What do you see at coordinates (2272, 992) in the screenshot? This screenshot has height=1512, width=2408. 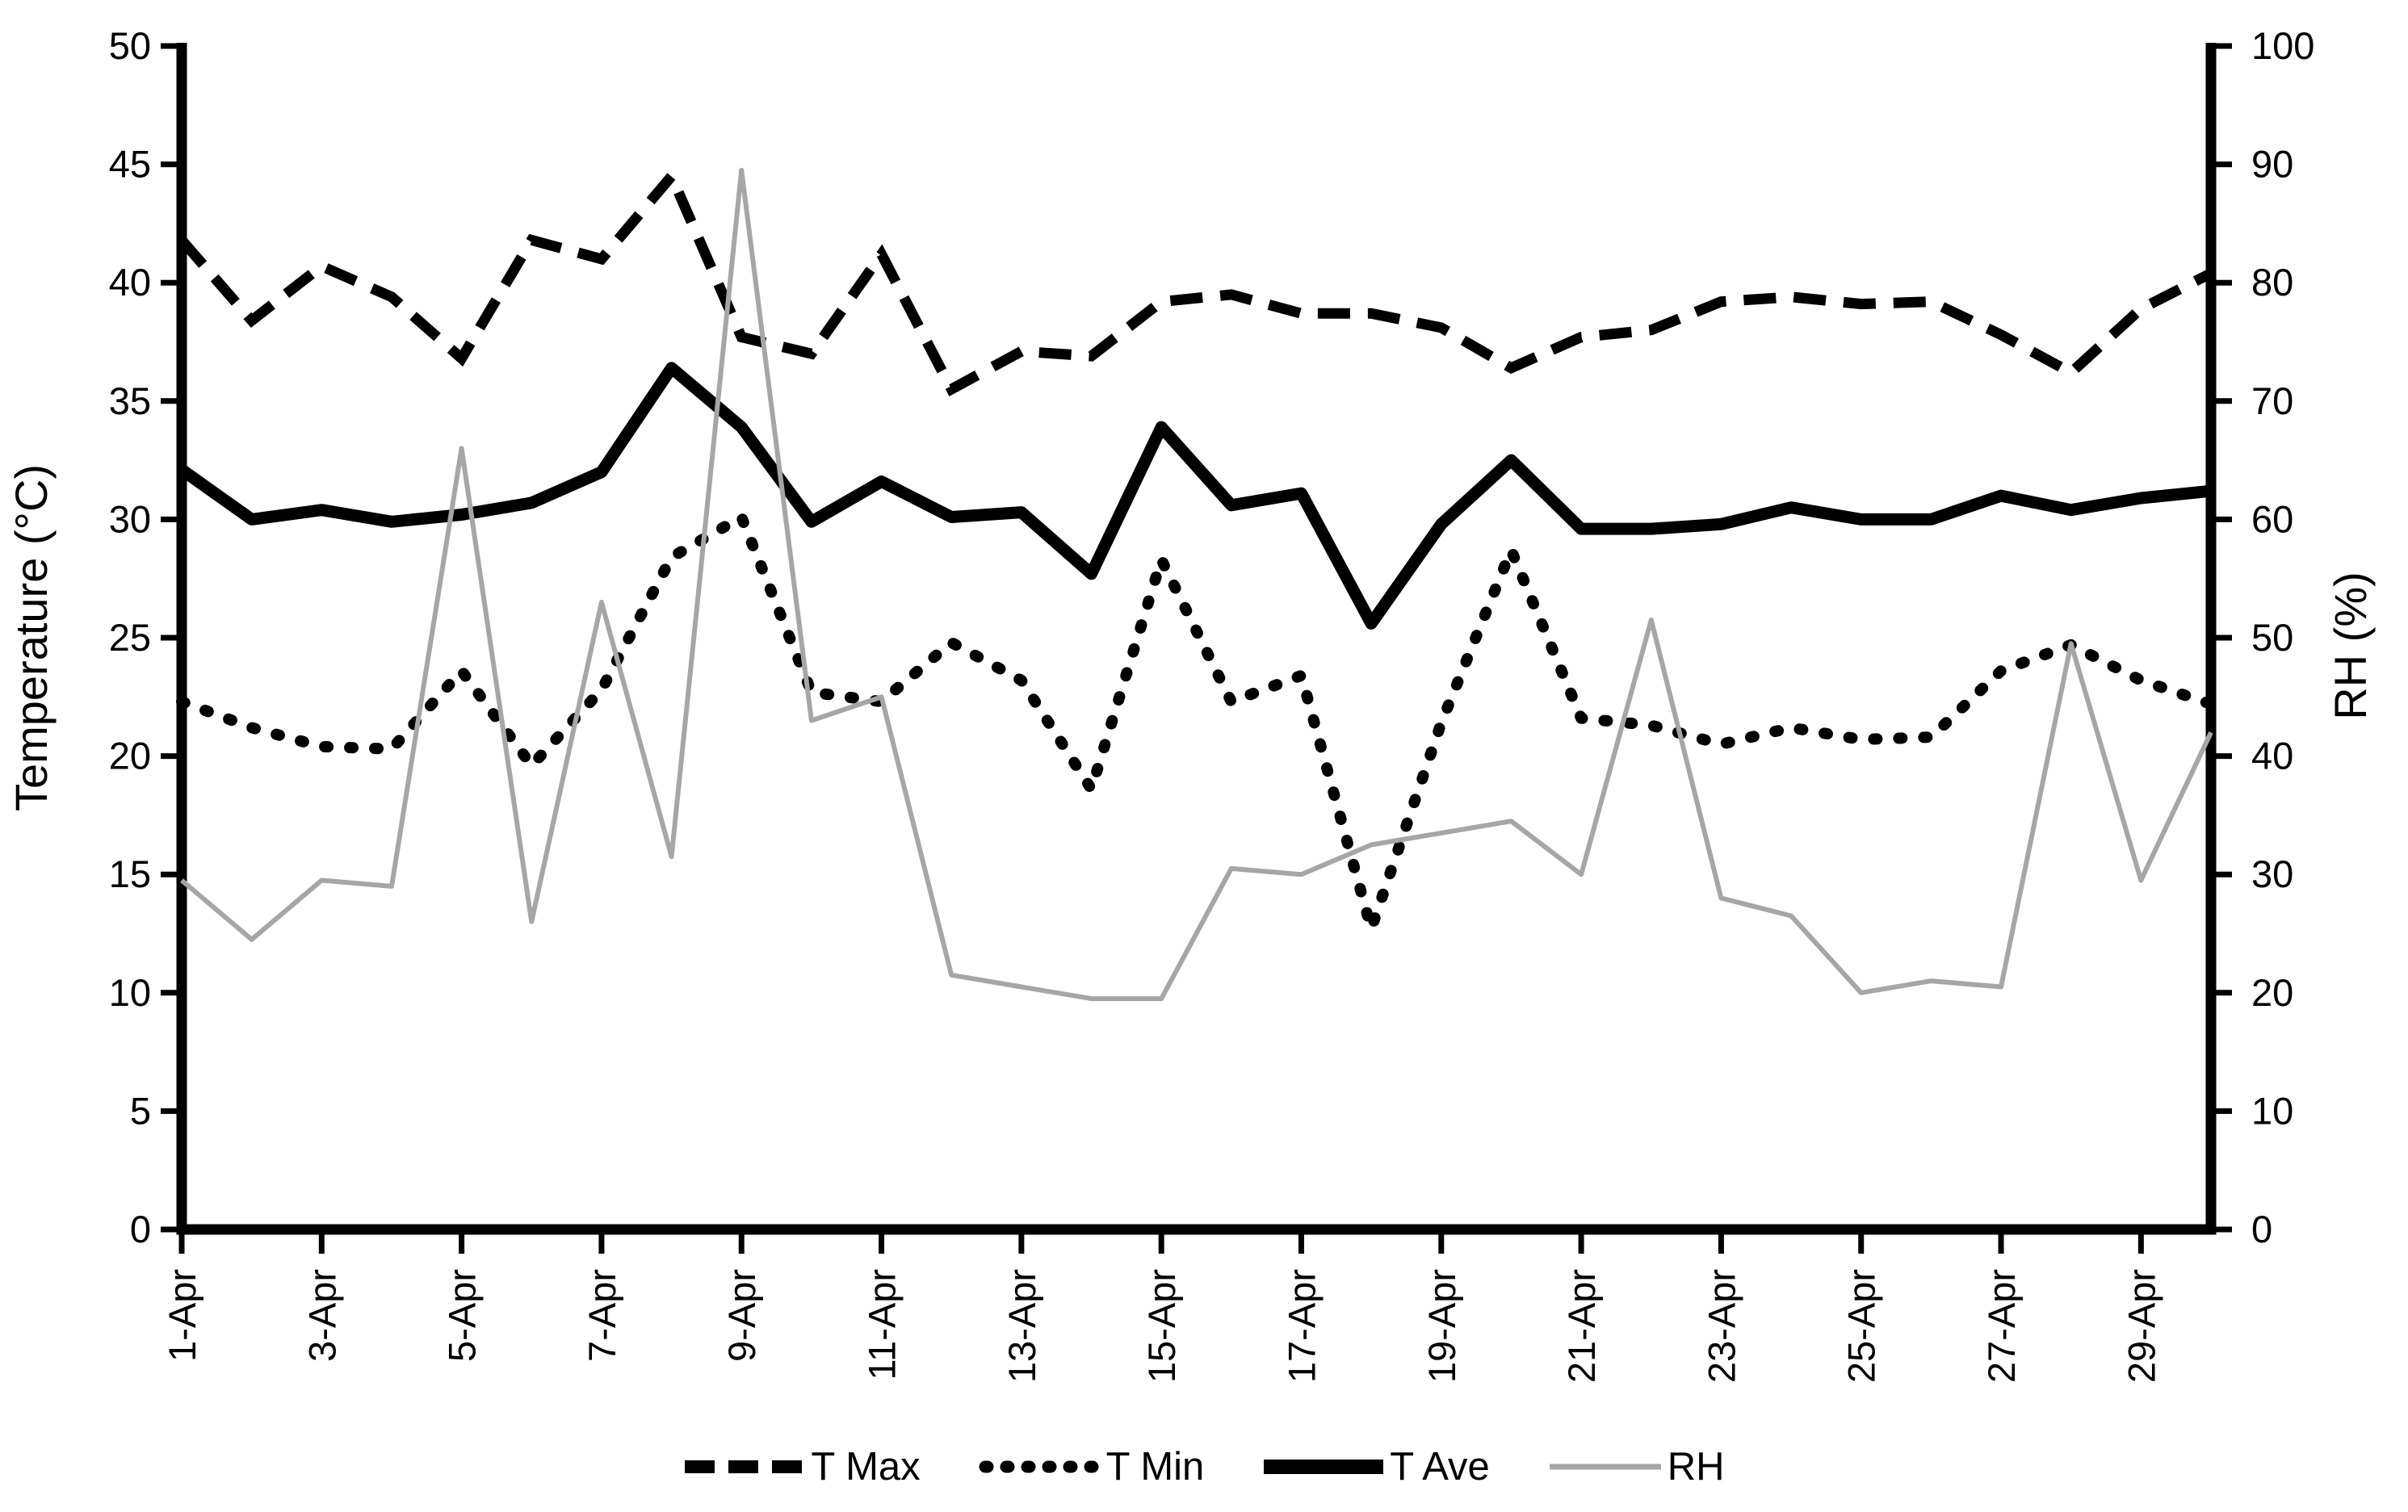 I see `right-axis-tick-label: 20` at bounding box center [2272, 992].